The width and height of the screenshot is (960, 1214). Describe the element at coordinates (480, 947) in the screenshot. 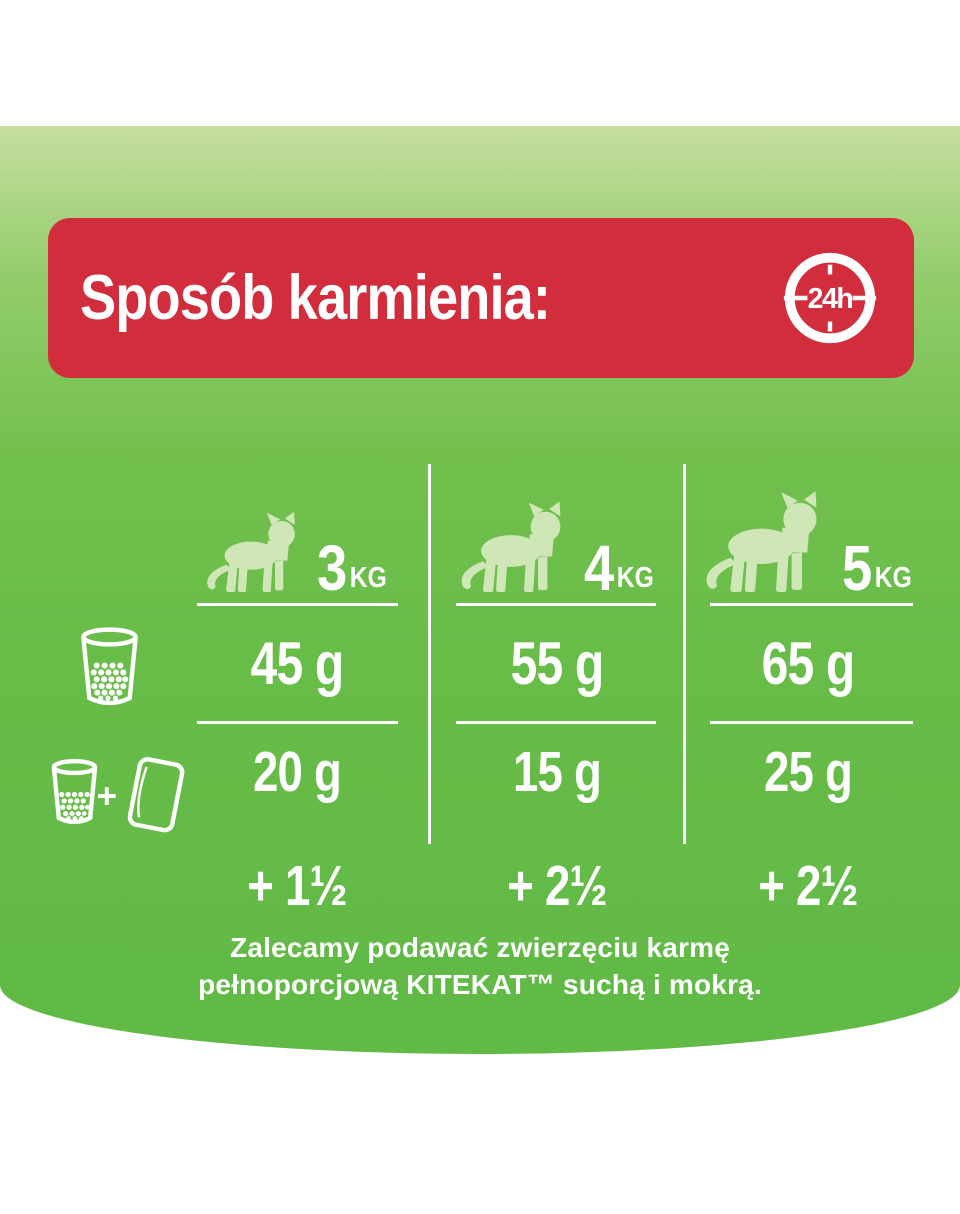

I see `feeding-note-line1: Zalecamy podawać zwierzęciu karmę` at that location.